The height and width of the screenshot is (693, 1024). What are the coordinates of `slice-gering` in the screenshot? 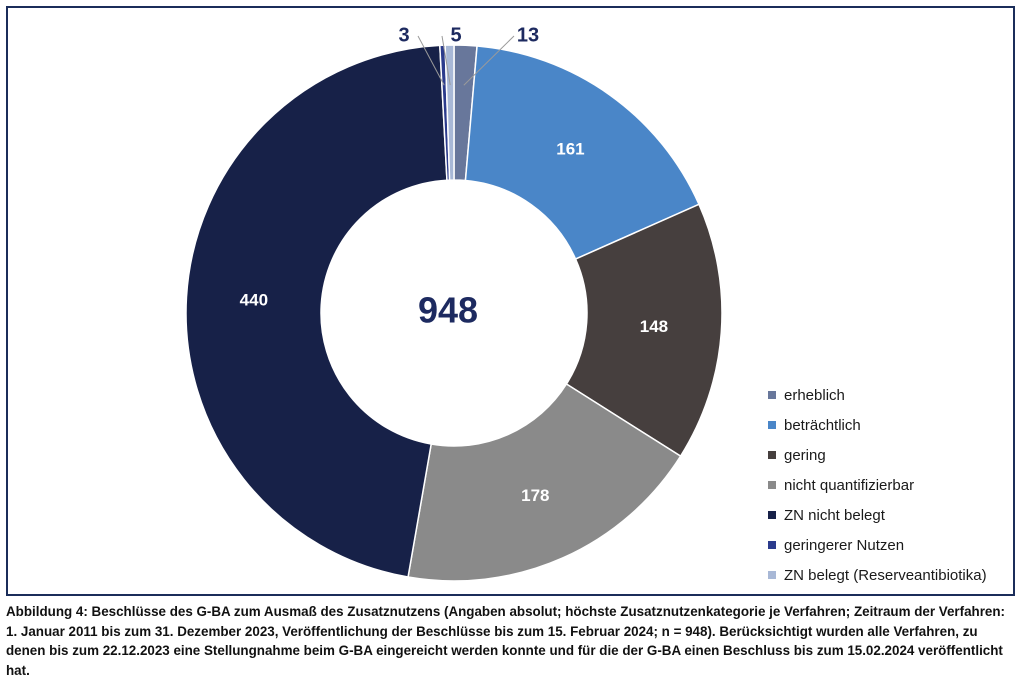 It's located at (644, 330).